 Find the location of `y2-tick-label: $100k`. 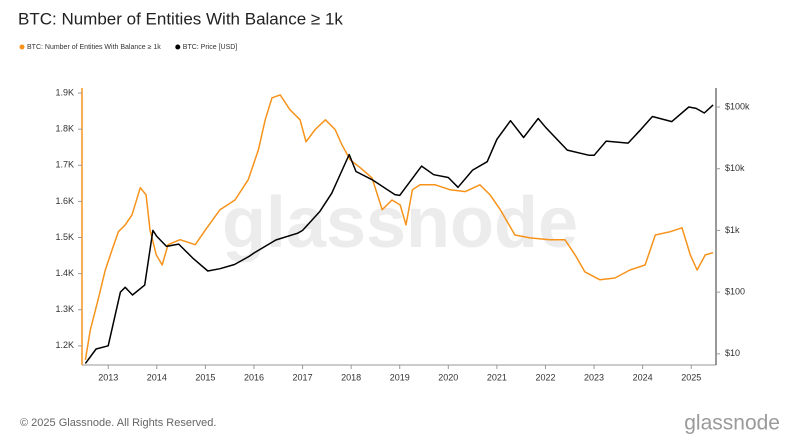

y2-tick-label: $100k is located at coordinates (737, 106).